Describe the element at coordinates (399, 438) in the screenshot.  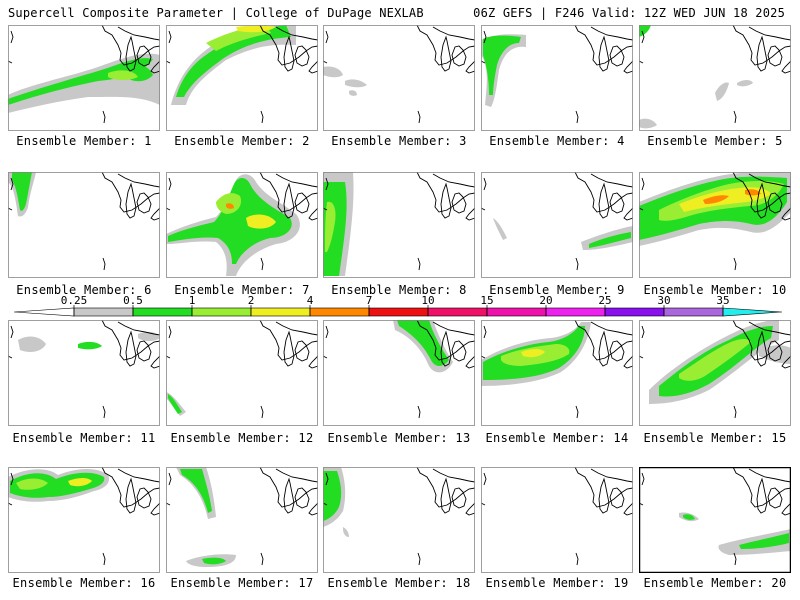
I see `member-label: Ensemble Member: 13` at that location.